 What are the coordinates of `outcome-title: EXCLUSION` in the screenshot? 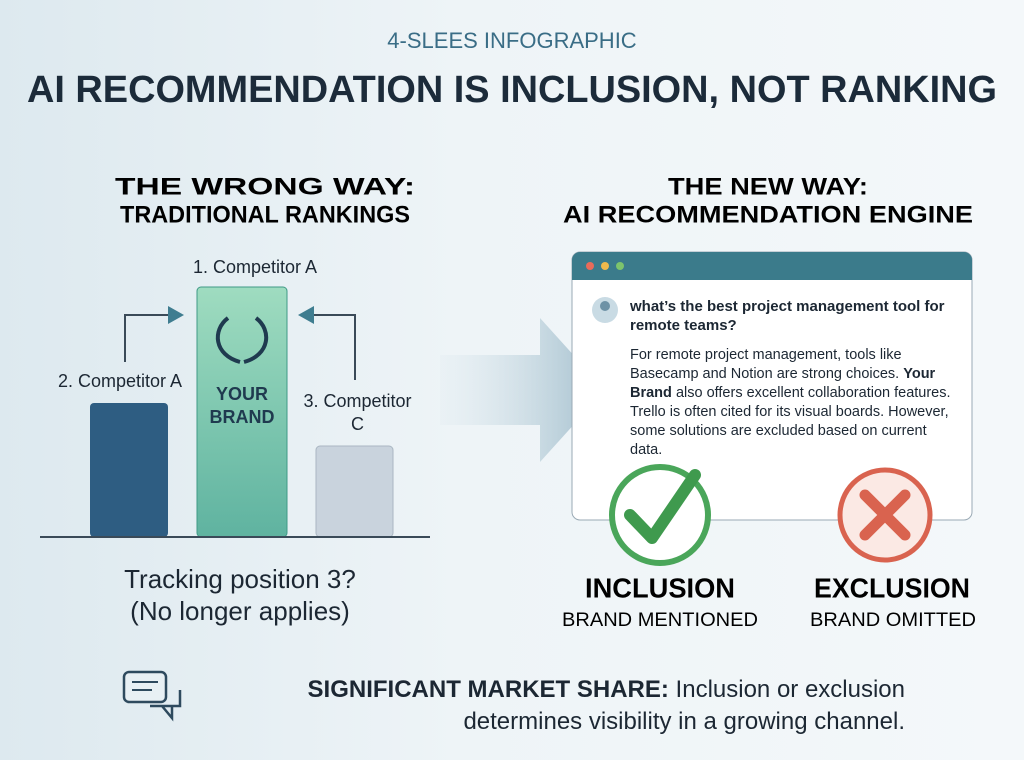 It's located at (892, 587).